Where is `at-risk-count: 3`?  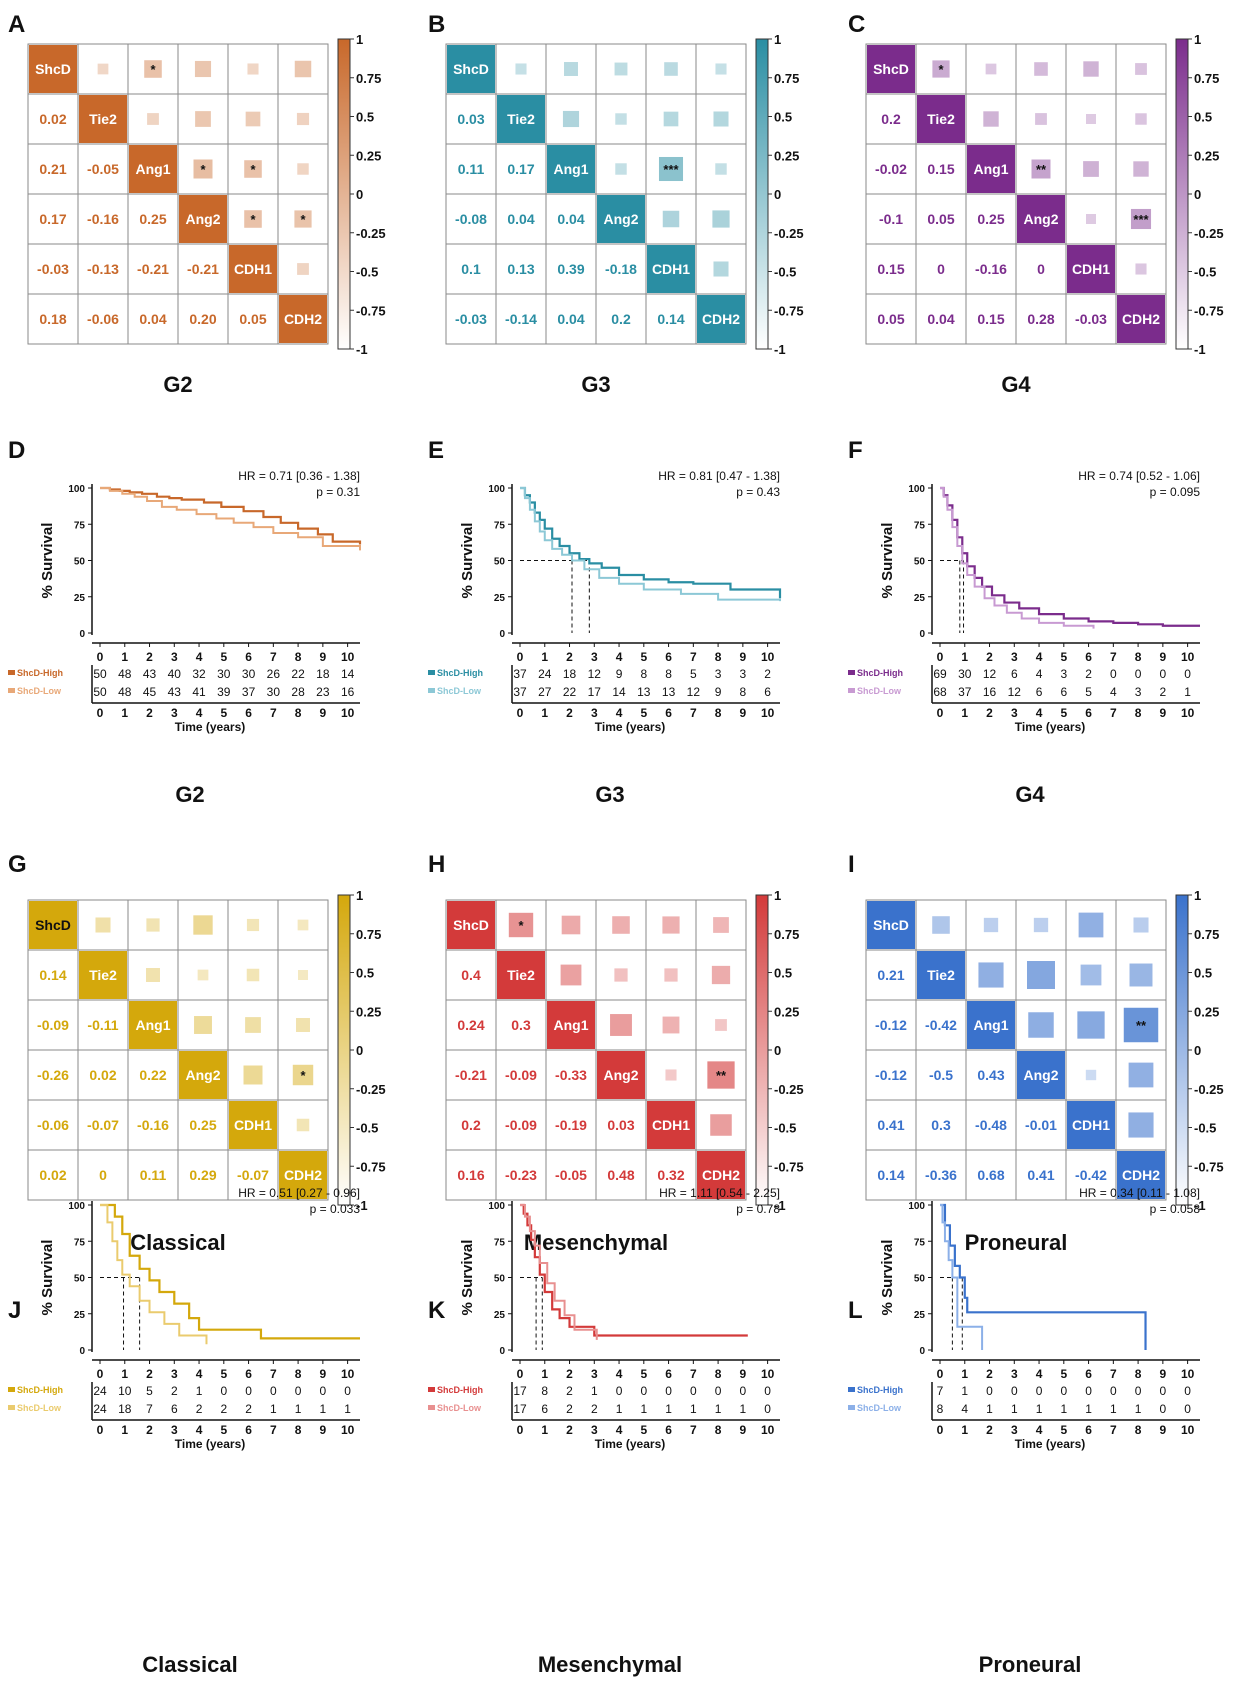 at-risk-count: 3 is located at coordinates (1138, 692).